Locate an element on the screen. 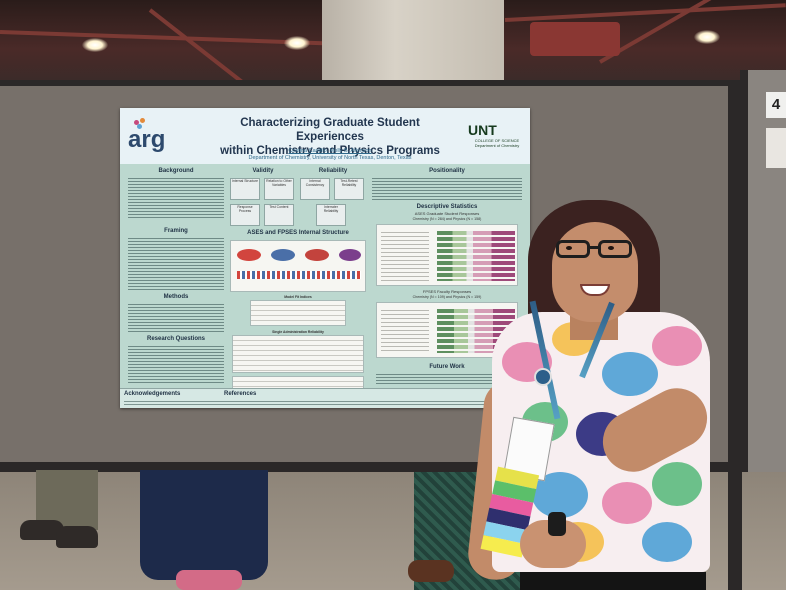 Image resolution: width=786 pixels, height=590 pixels. fpses-subtitle: FPSES Faculty Responses is located at coordinates (447, 291).